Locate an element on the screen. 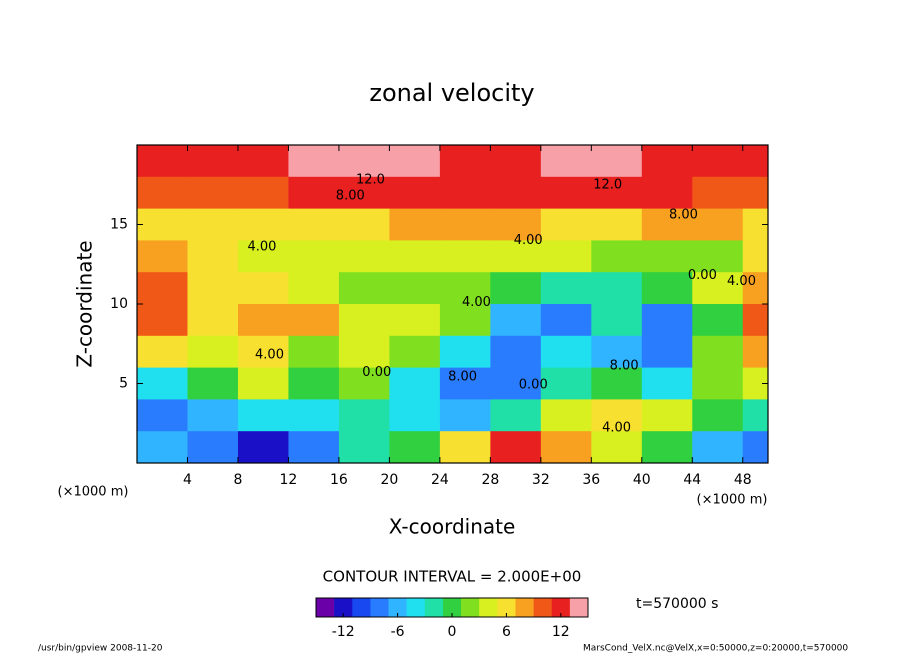  time-label: t=570000 s is located at coordinates (677, 604).